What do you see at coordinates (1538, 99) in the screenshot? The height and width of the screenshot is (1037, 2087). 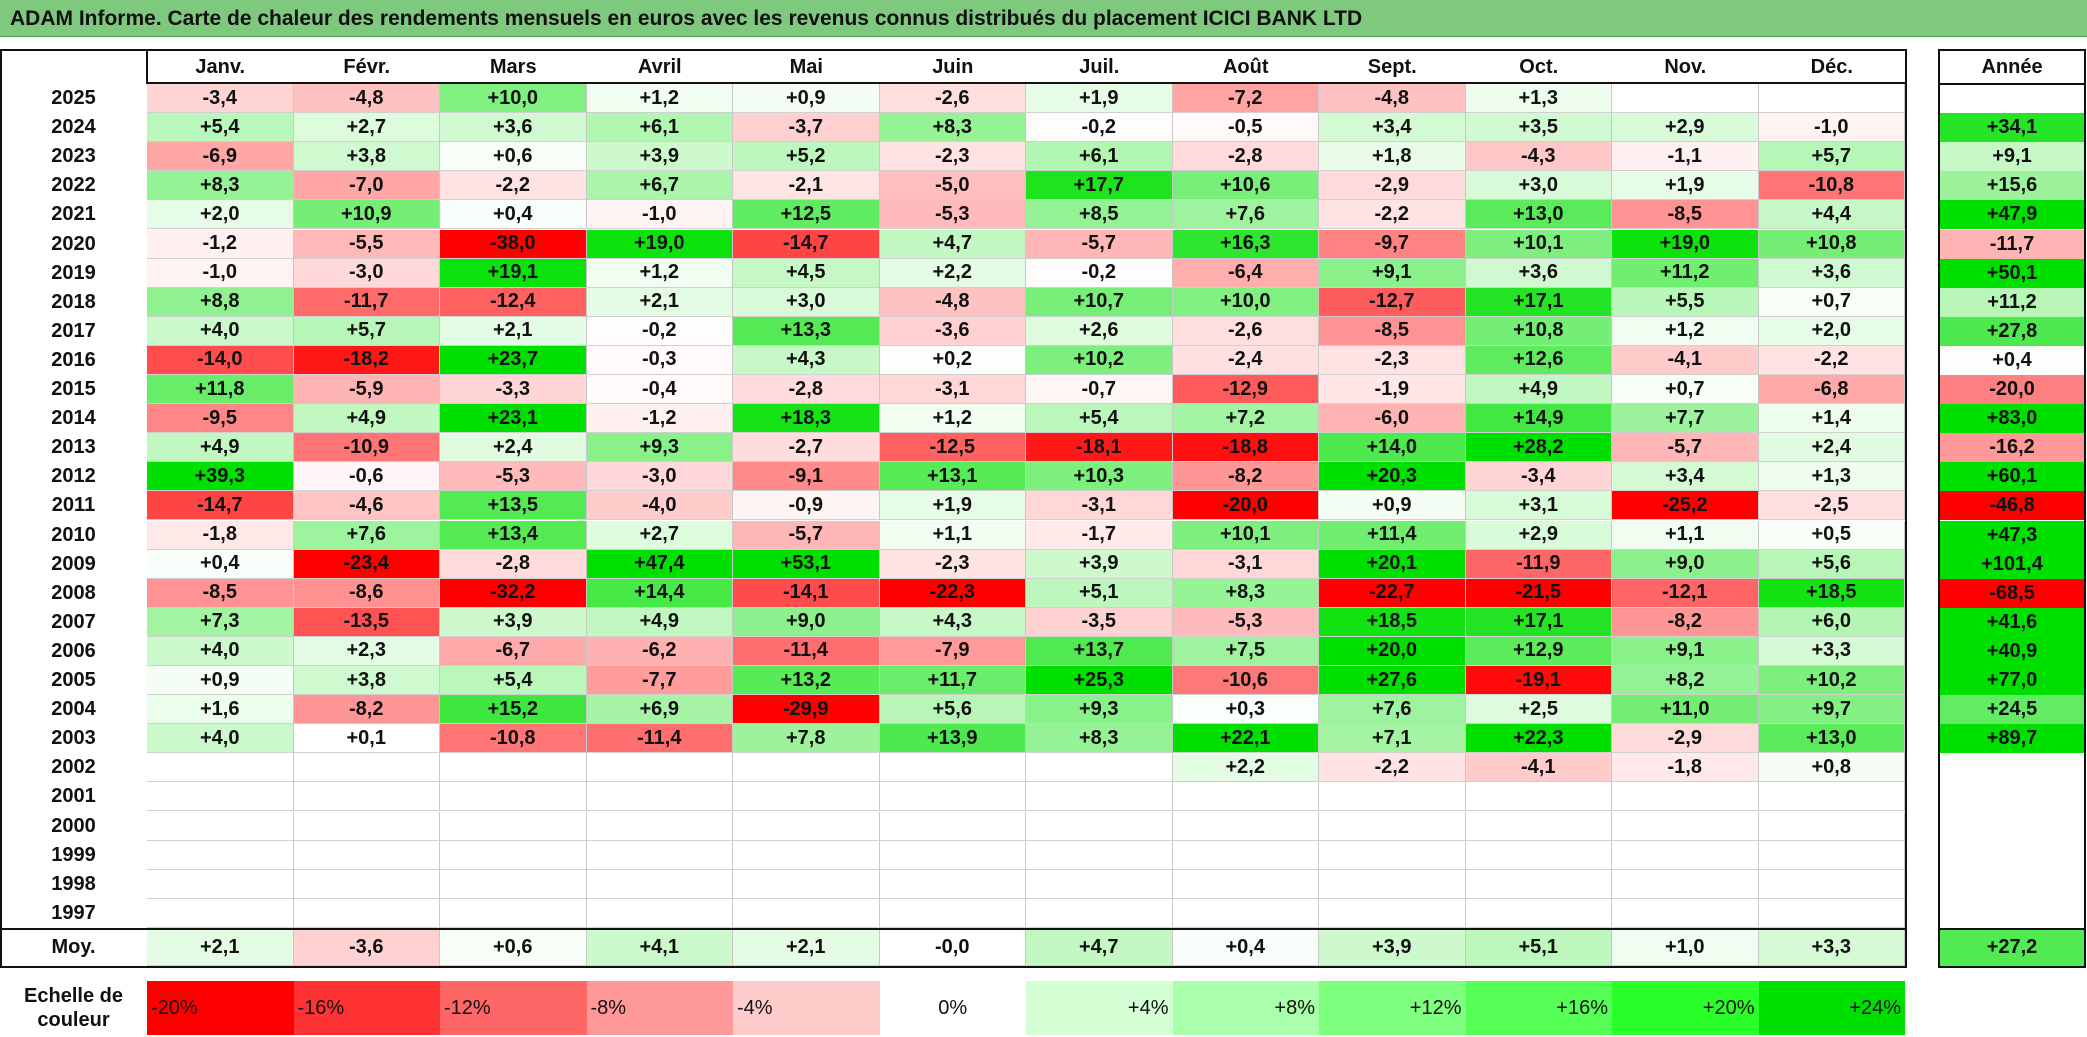 I see `heatmap-cell: +1,3` at bounding box center [1538, 99].